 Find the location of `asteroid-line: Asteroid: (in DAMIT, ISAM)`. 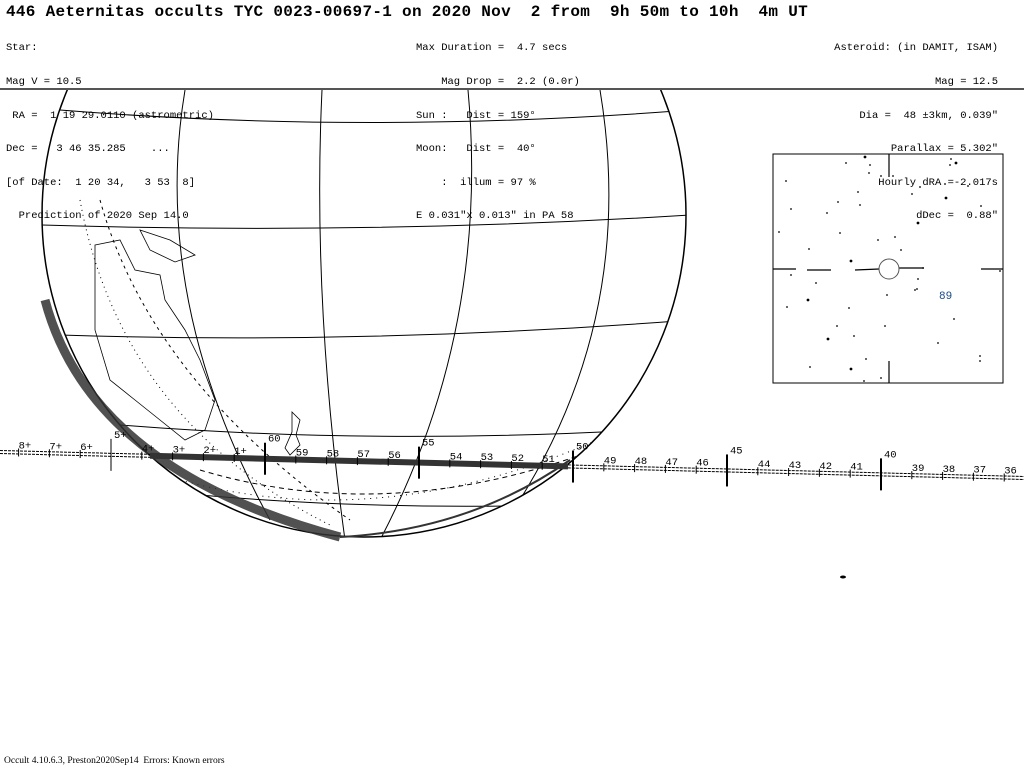

asteroid-line: Asteroid: (in DAMIT, ISAM) is located at coordinates (916, 48).